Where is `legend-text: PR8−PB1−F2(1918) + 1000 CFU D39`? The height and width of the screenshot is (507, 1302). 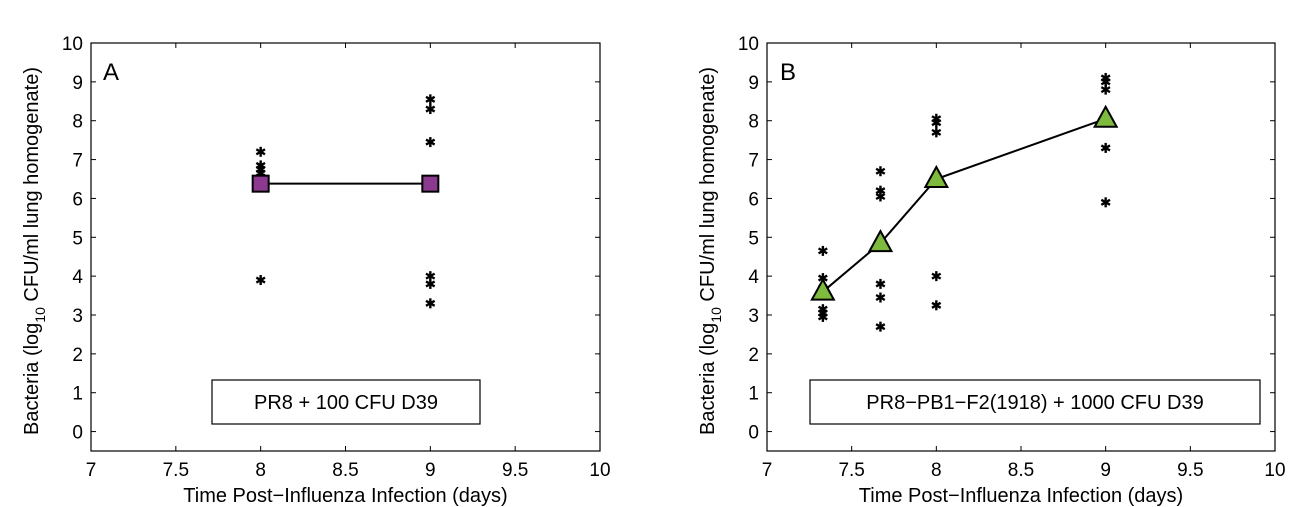
legend-text: PR8−PB1−F2(1918) + 1000 CFU D39 is located at coordinates (1034, 403).